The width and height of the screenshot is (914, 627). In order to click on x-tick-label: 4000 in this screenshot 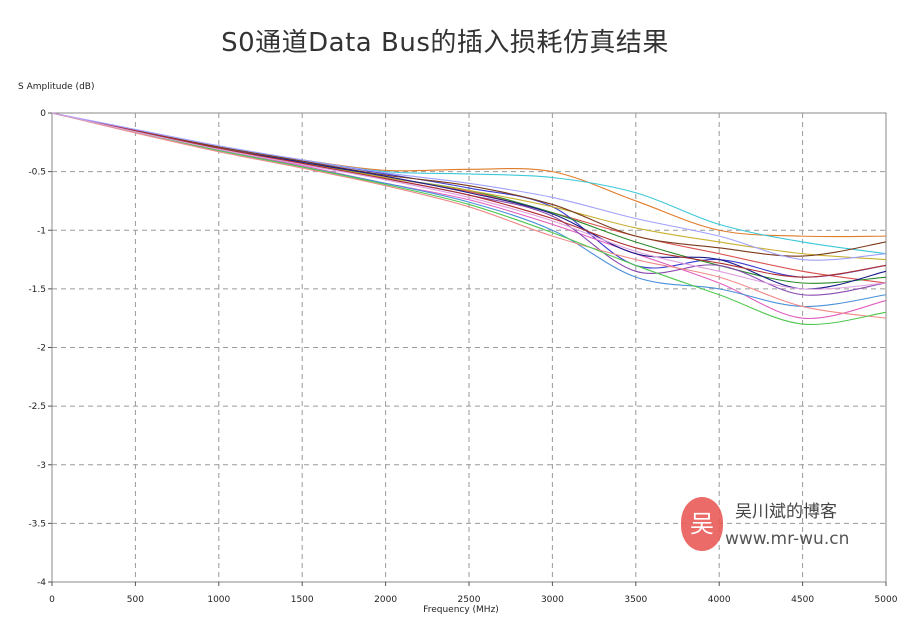, I will do `click(719, 600)`.